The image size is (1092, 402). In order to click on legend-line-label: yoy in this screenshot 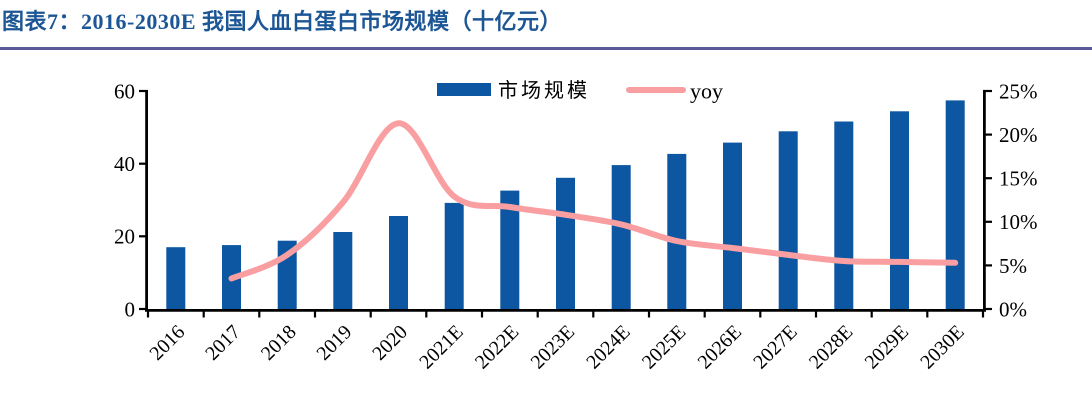, I will do `click(706, 91)`.